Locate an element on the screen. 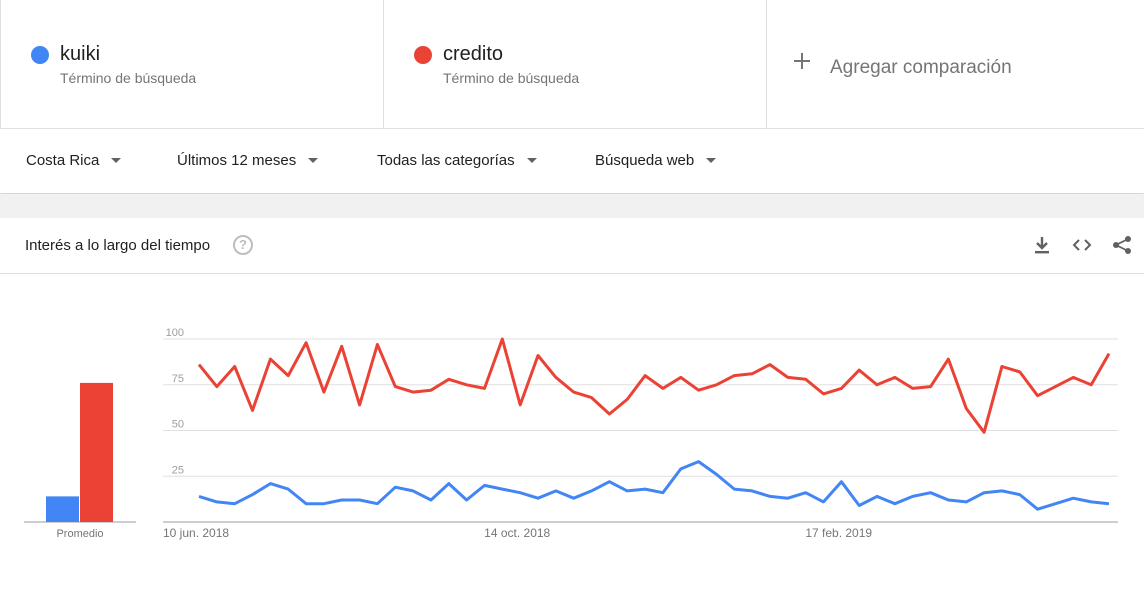 The height and width of the screenshot is (606, 1144). average-bar-credito is located at coordinates (96, 452).